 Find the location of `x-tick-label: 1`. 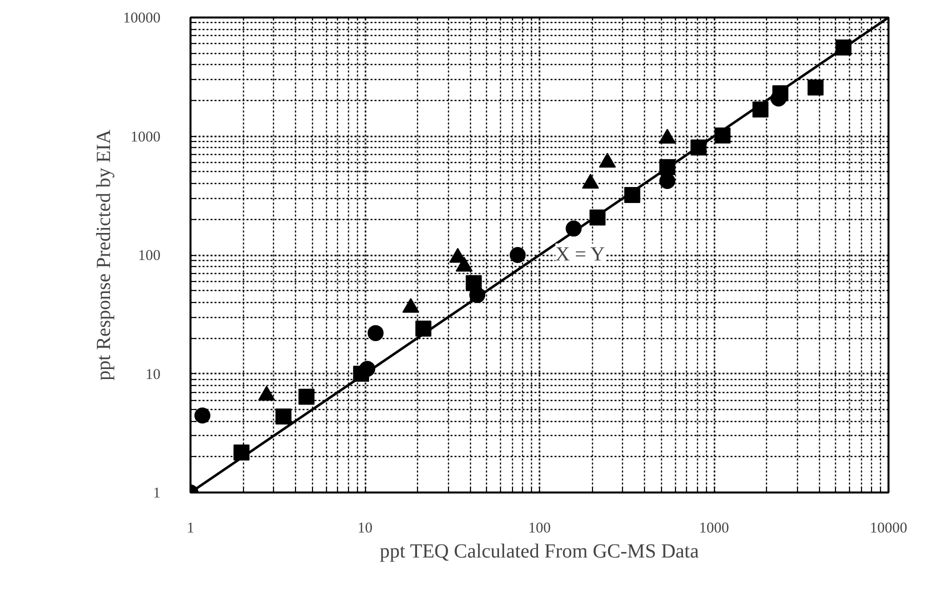

x-tick-label: 1 is located at coordinates (190, 528).